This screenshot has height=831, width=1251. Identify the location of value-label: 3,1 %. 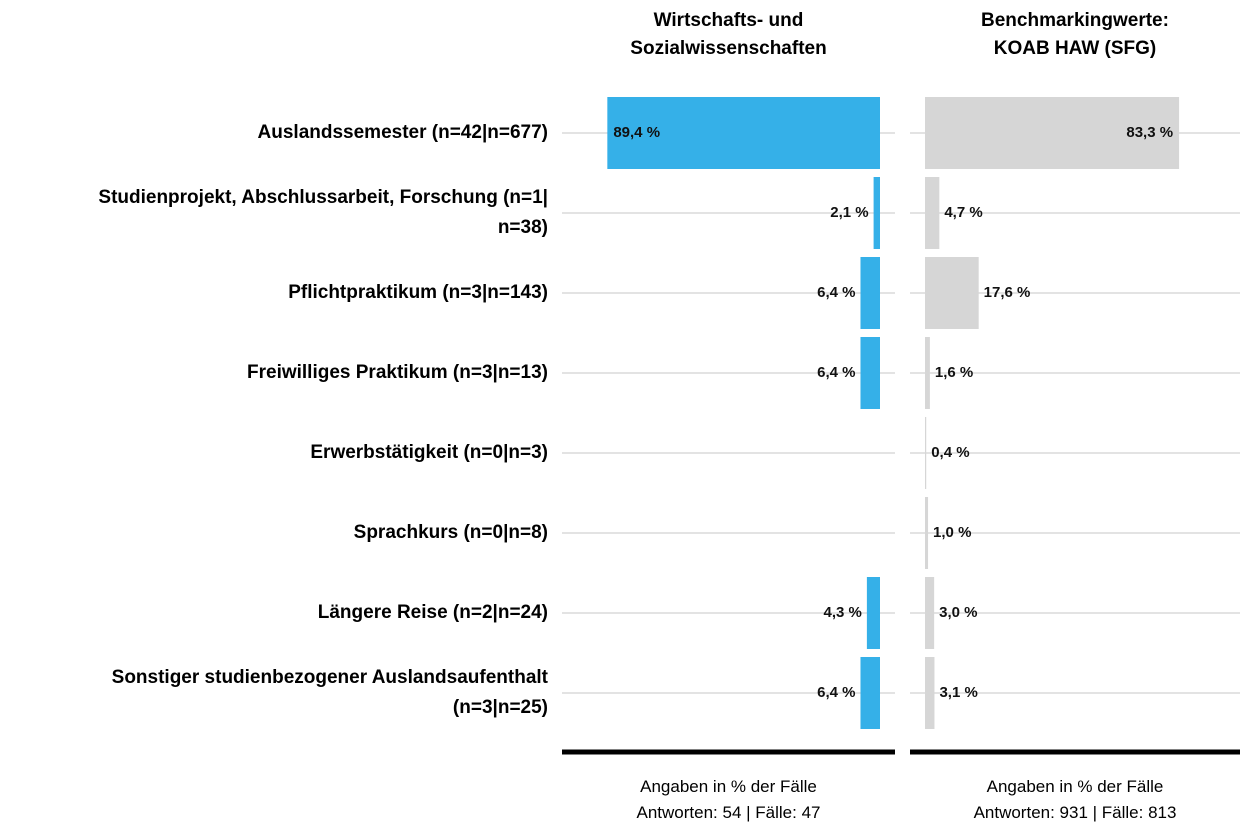
(958, 692).